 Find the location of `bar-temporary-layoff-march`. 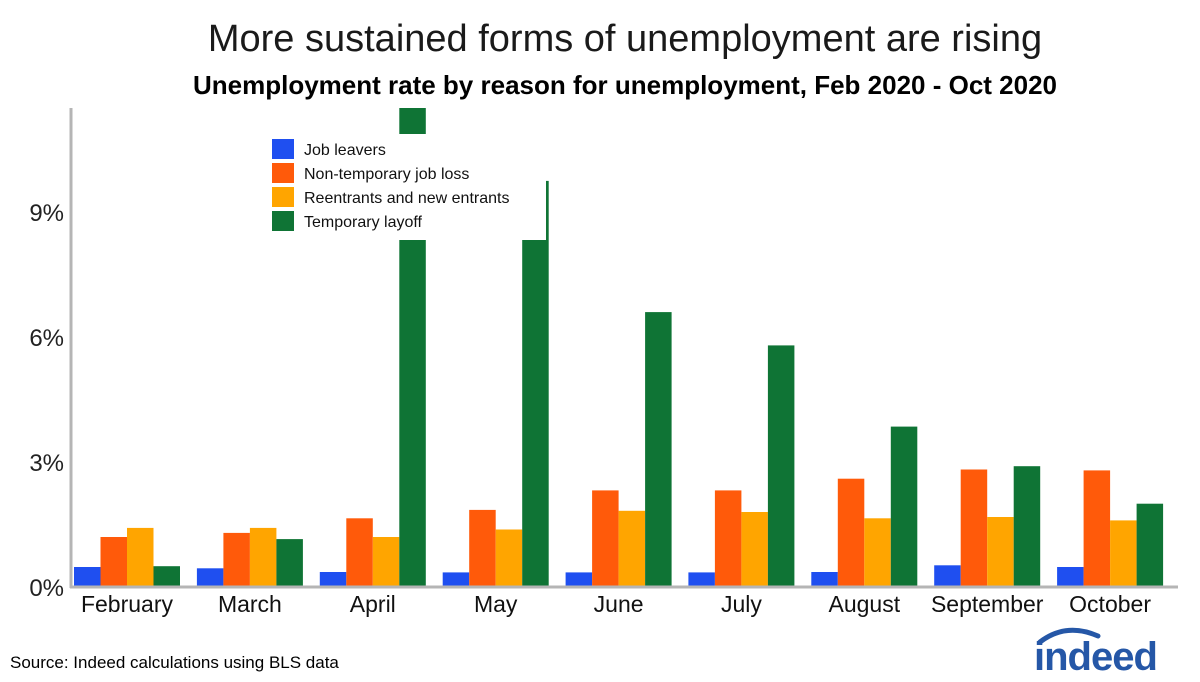

bar-temporary-layoff-march is located at coordinates (289, 563).